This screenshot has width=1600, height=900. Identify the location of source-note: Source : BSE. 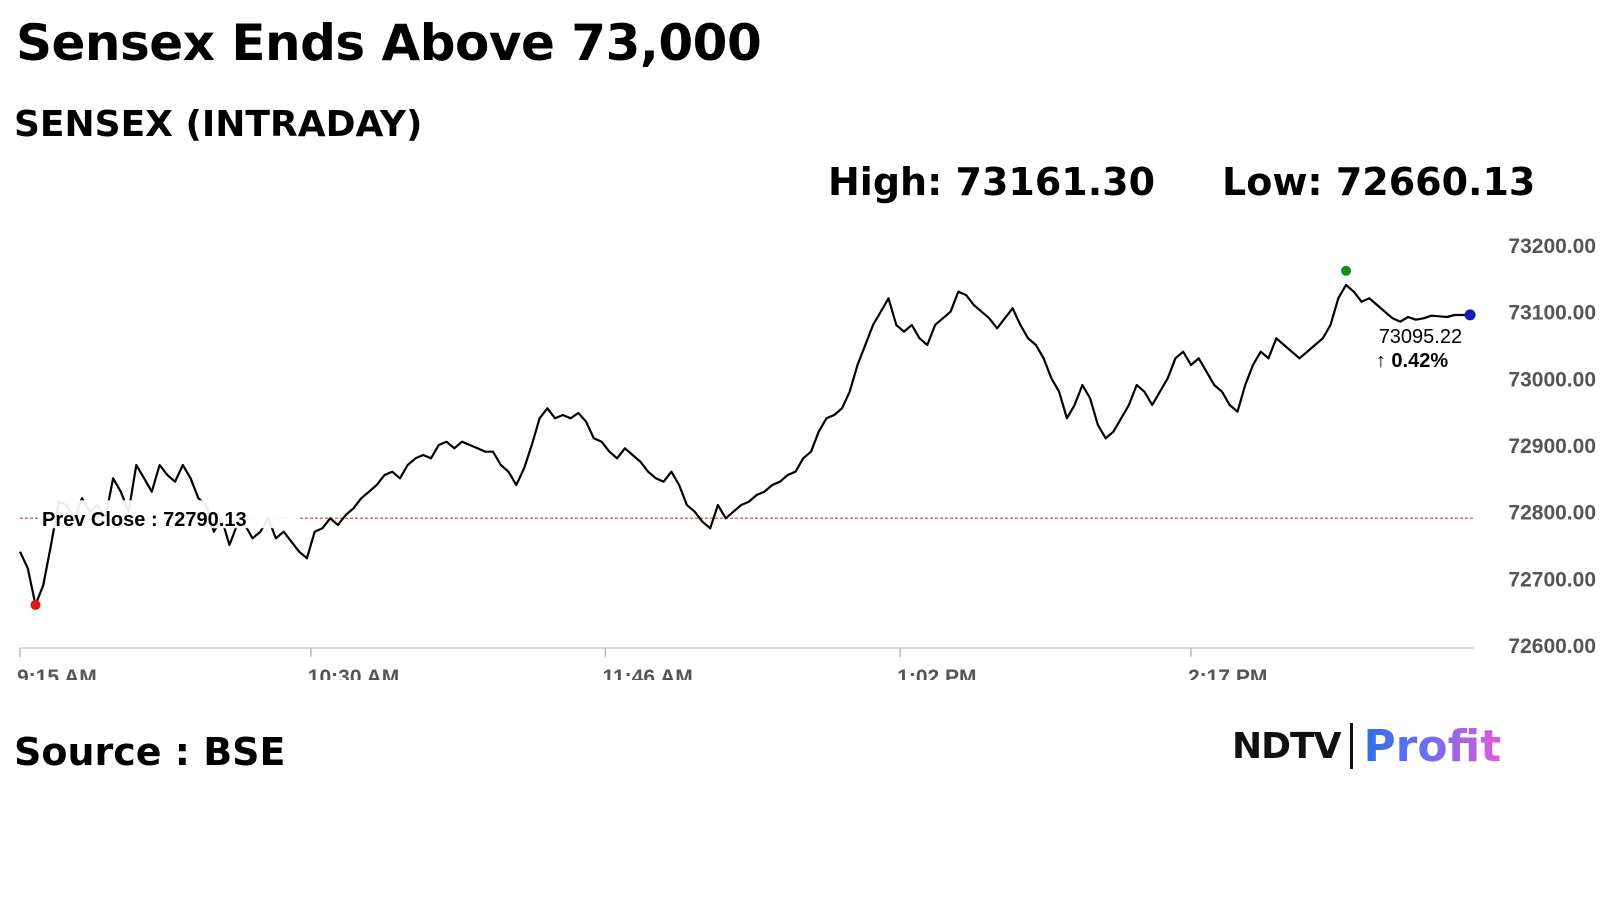
(150, 752).